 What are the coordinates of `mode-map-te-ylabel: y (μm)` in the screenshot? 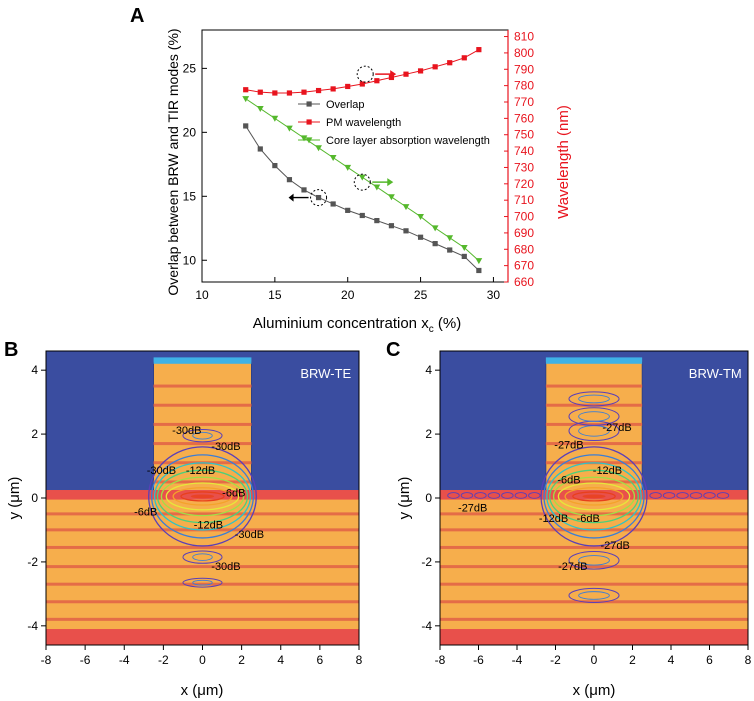 It's located at (14, 498).